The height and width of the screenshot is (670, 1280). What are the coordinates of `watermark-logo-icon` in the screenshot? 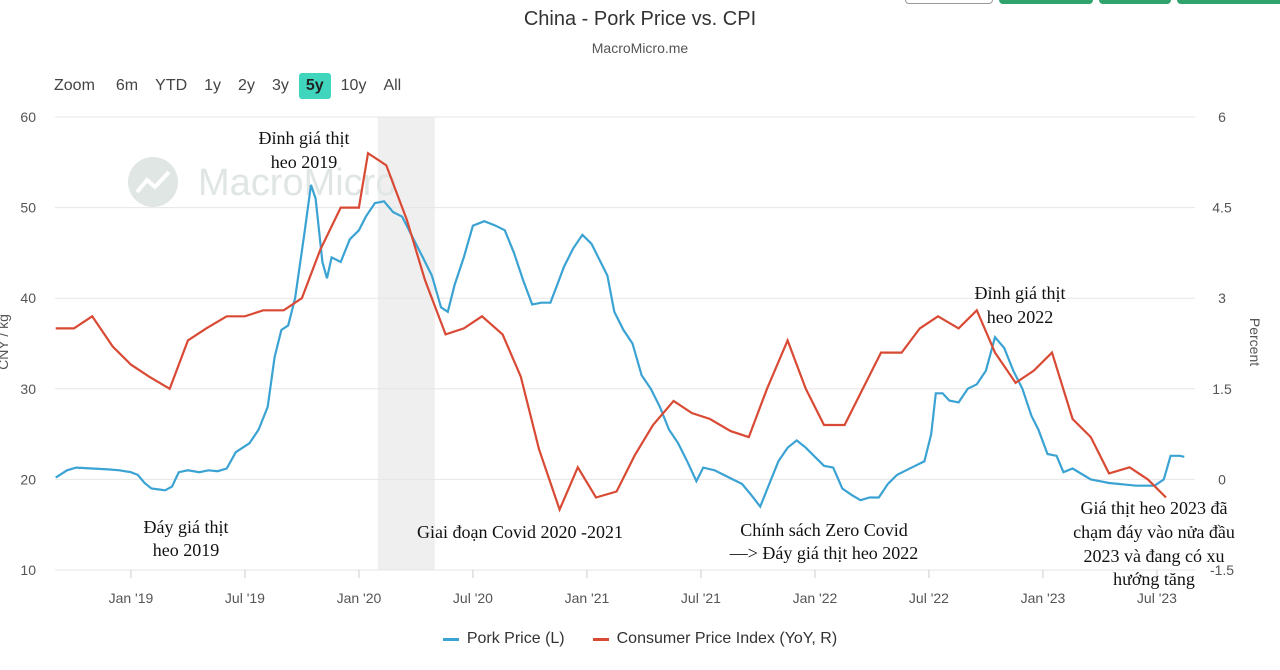 It's located at (153, 182).